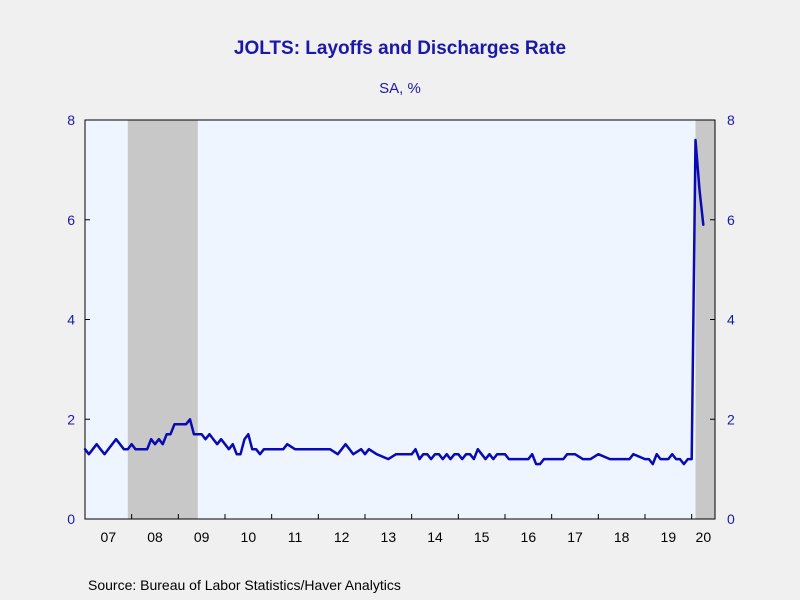 This screenshot has height=600, width=800. Describe the element at coordinates (389, 537) in the screenshot. I see `x-tick-label: 13` at that location.